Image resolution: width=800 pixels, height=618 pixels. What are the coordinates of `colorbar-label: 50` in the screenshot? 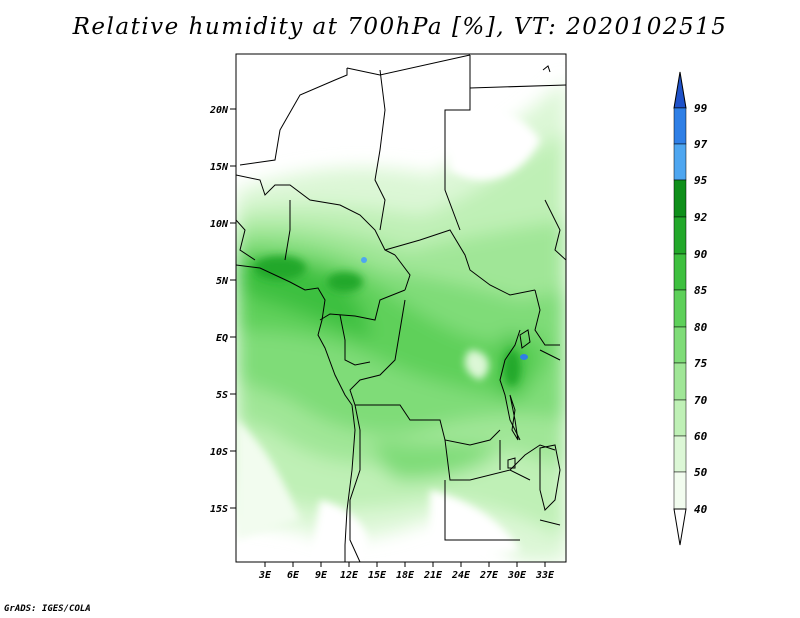 It's located at (701, 472).